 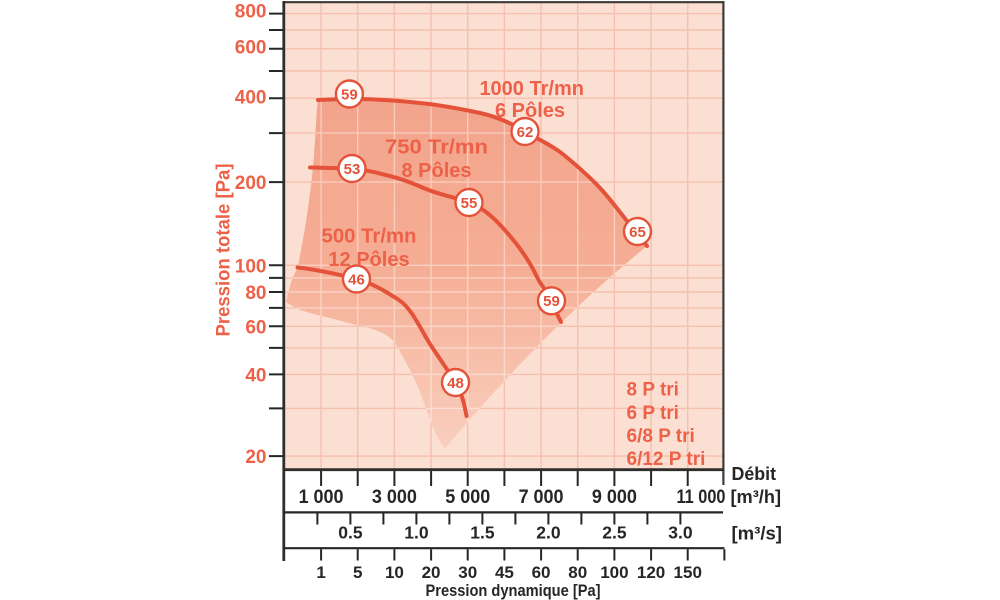 What do you see at coordinates (525, 132) in the screenshot?
I see `svg-text: 62` at bounding box center [525, 132].